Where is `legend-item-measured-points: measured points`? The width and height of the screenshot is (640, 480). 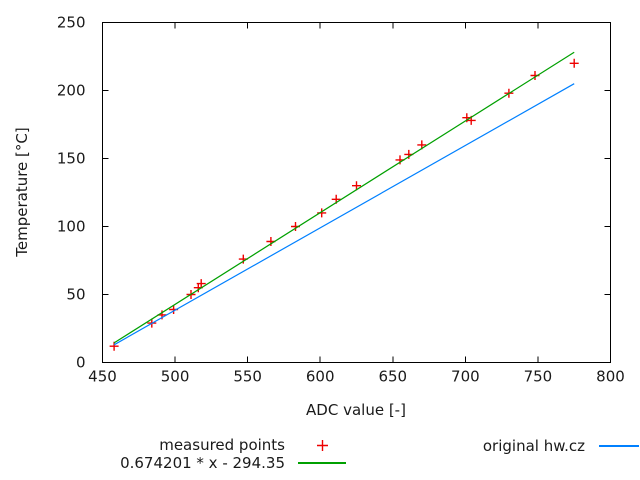 legend-item-measured-points: measured points is located at coordinates (173, 445).